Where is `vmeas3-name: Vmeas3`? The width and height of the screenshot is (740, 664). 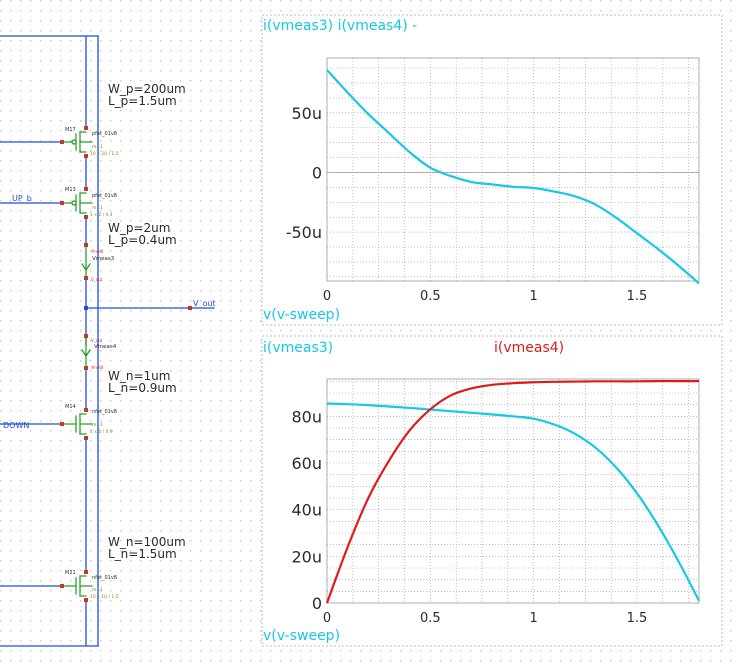 vmeas3-name: Vmeas3 is located at coordinates (103, 259).